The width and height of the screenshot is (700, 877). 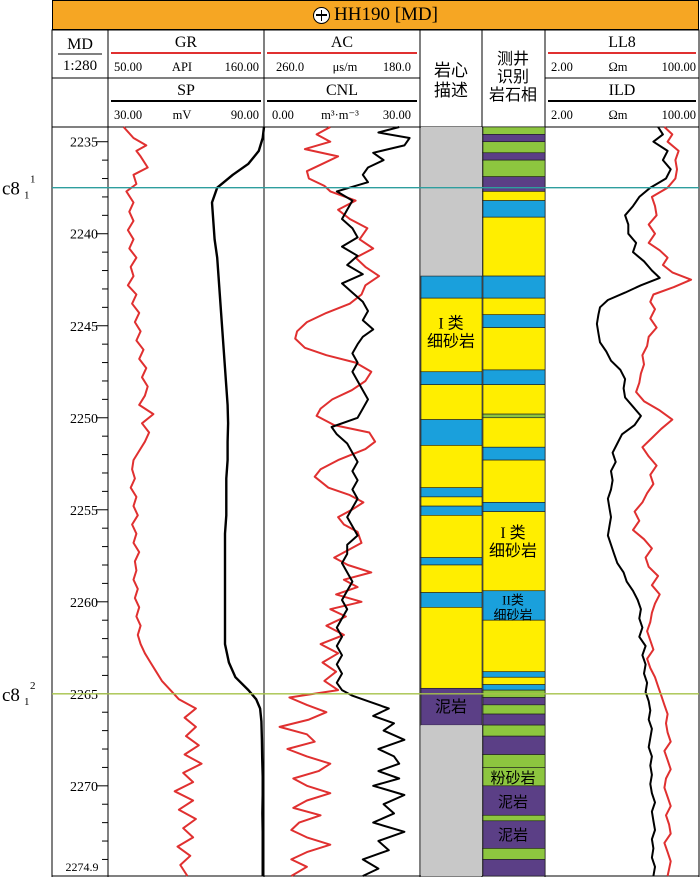 I want to click on gr-header-max: 160.00, so click(x=242, y=67).